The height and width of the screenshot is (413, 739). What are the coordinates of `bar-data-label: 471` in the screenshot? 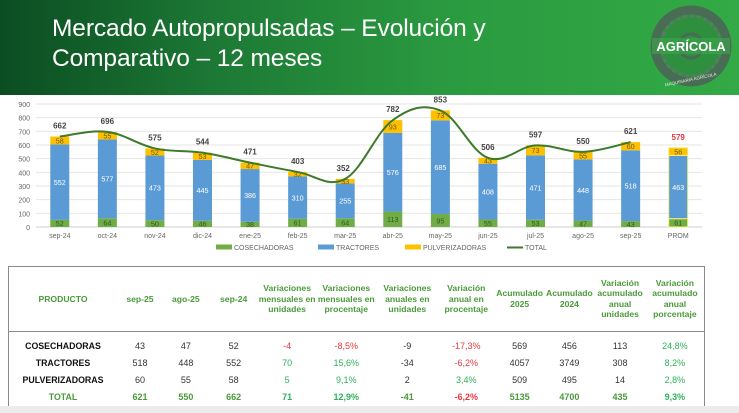 It's located at (536, 187).